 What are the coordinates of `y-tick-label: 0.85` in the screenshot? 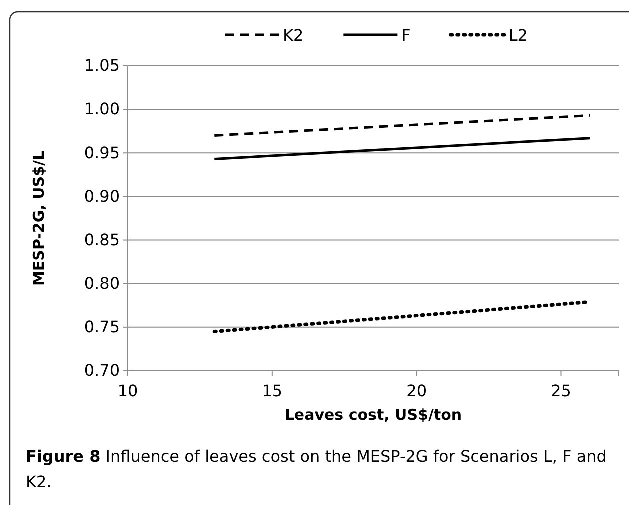 It's located at (102, 240).